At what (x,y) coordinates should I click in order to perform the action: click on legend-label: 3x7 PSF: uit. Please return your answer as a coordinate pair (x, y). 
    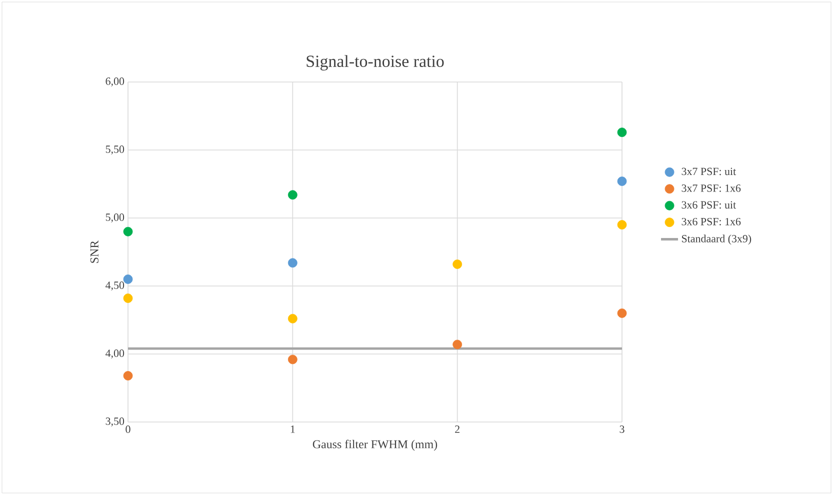
    Looking at the image, I should click on (709, 172).